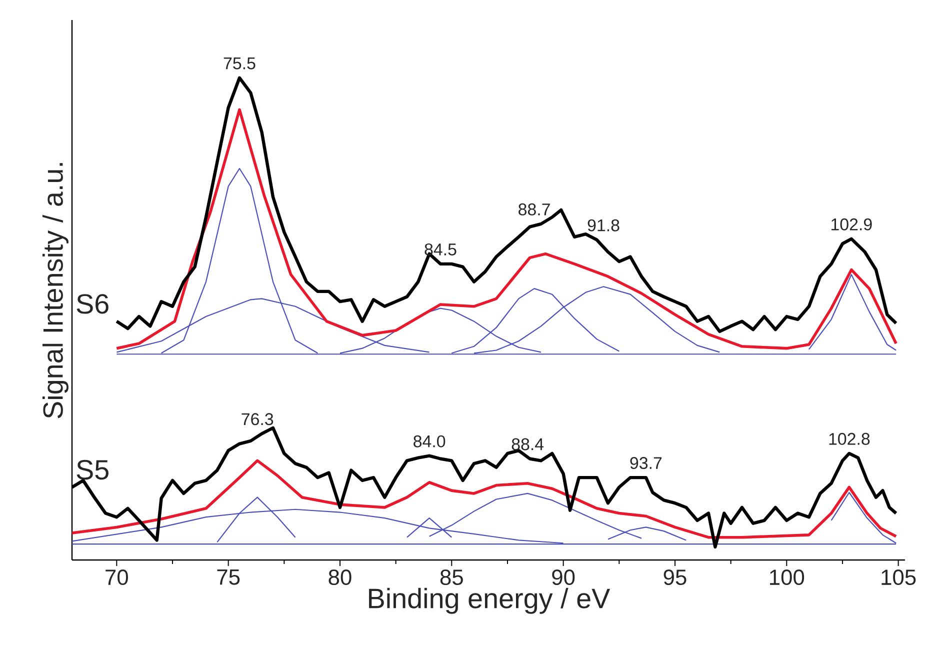  Describe the element at coordinates (340, 578) in the screenshot. I see `x-tick-label: 80` at that location.